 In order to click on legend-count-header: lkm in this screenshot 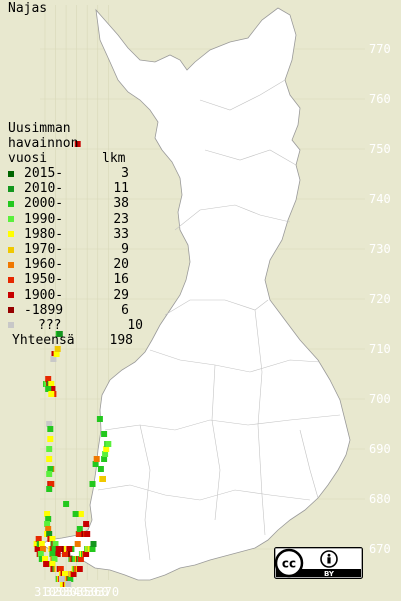, I will do `click(114, 158)`.